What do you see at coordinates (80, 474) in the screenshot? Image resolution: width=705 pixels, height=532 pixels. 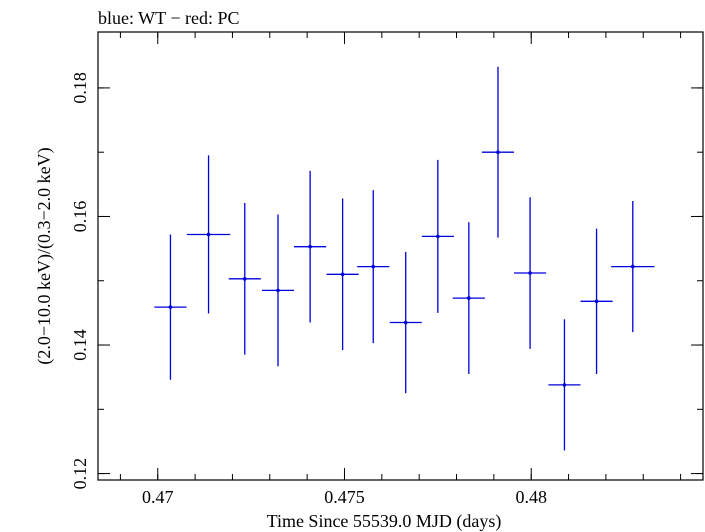 I see `y-tick-label: 0.12` at bounding box center [80, 474].